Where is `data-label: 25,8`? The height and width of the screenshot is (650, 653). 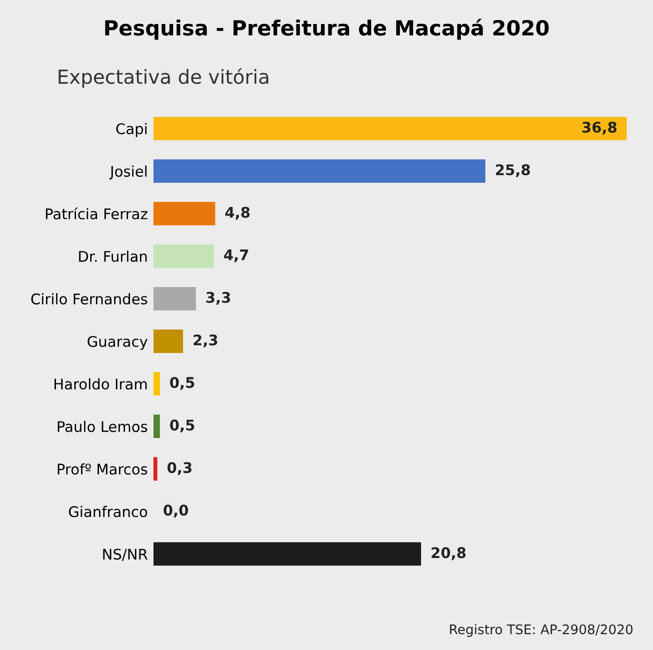
data-label: 25,8 is located at coordinates (513, 171).